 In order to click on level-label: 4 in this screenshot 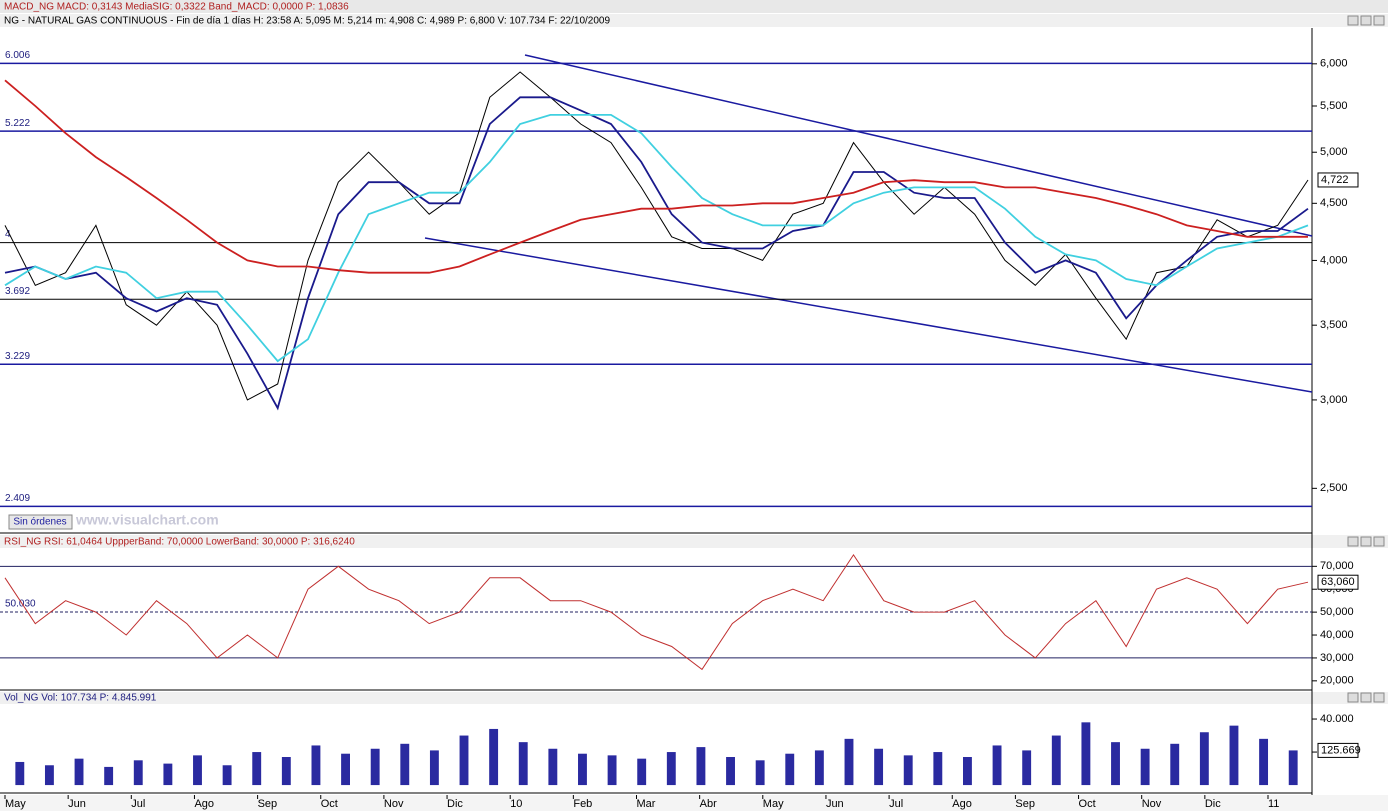, I will do `click(8, 234)`.